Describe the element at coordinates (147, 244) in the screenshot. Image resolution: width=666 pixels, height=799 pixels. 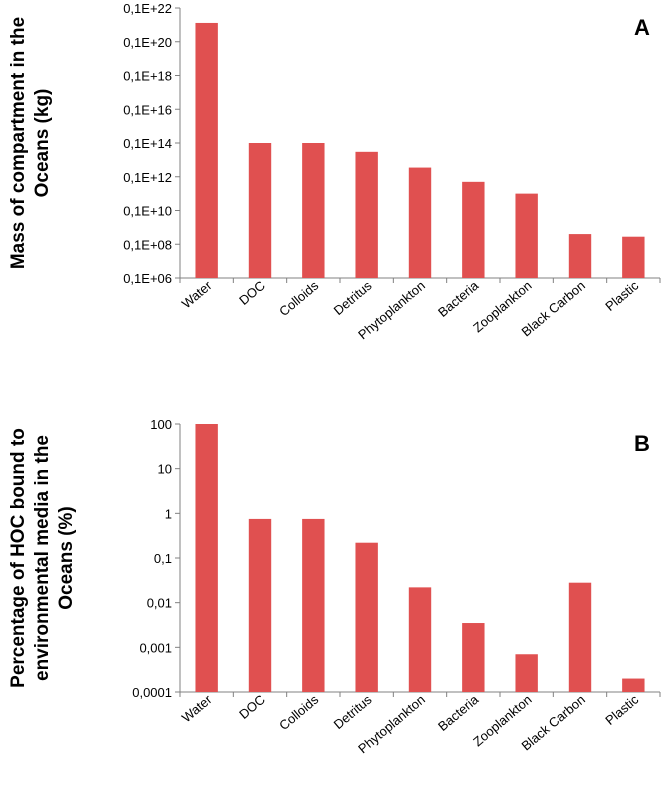
I see `y-tick-label: 0,1E+08` at that location.